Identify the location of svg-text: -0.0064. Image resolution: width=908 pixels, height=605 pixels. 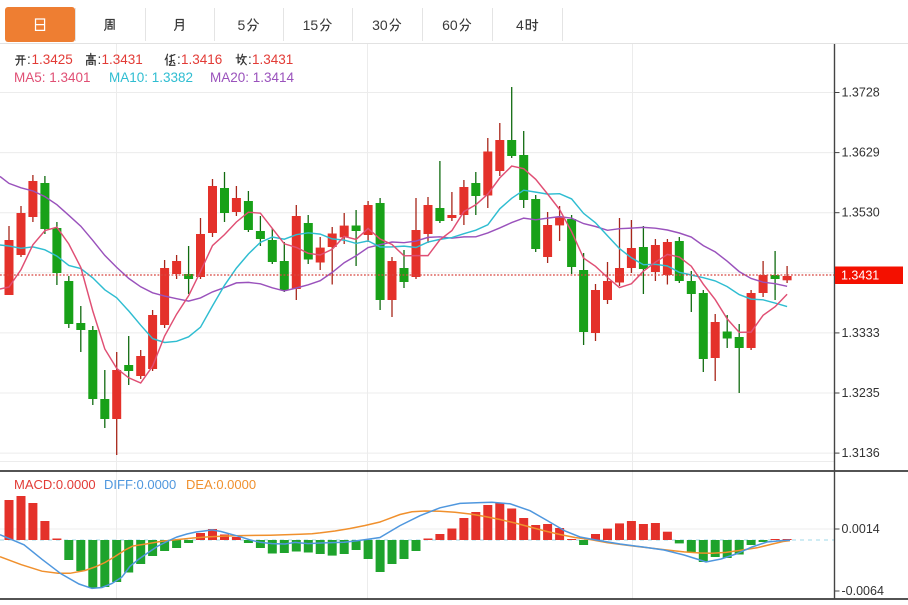
(863, 591).